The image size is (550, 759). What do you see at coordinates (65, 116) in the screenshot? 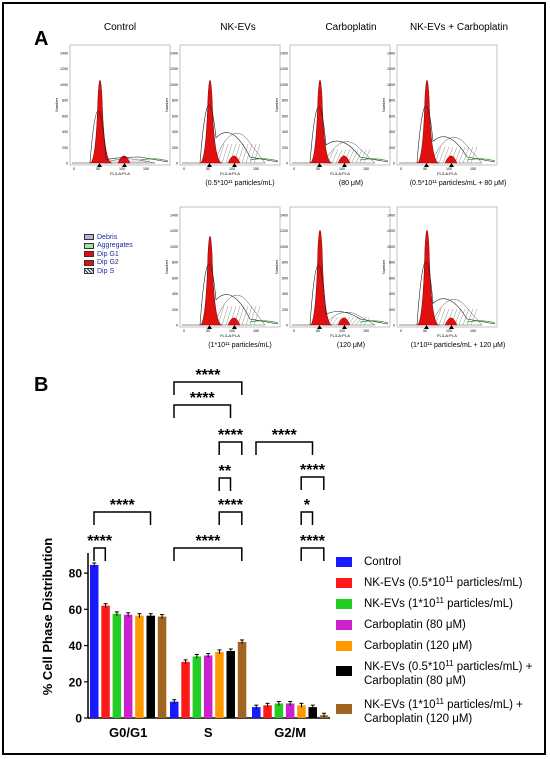
I see `histogram-ytick: 600` at bounding box center [65, 116].